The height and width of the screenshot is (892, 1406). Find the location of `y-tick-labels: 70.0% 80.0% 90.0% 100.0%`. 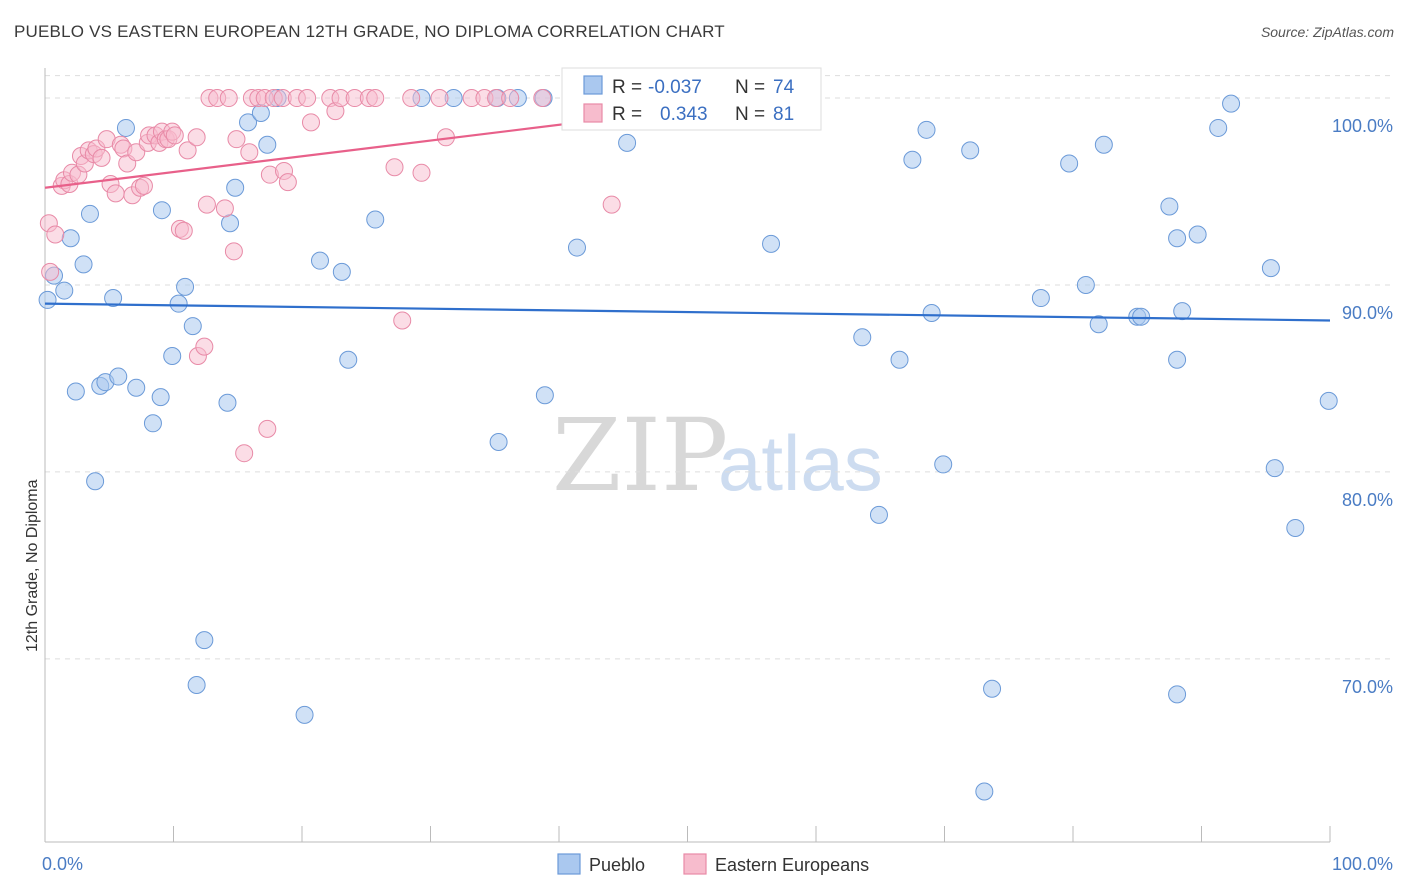

y-tick-labels: 70.0% 80.0% 90.0% 100.0% is located at coordinates (1362, 406).